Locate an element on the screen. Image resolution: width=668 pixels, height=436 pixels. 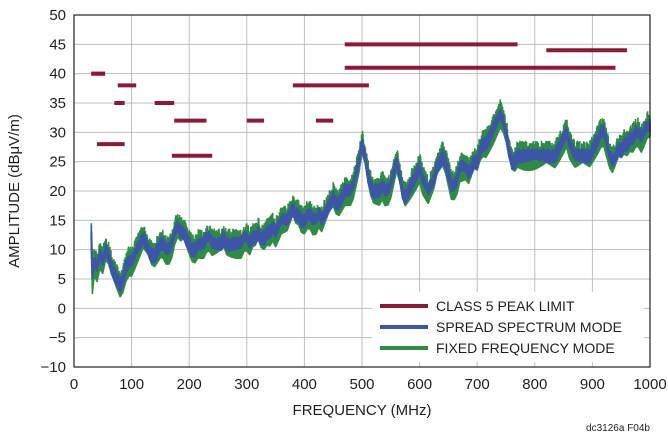
y-tick-labels: −10 −5 0 5 10 15 20 25 30 35 40 45 50 is located at coordinates (53, 191).